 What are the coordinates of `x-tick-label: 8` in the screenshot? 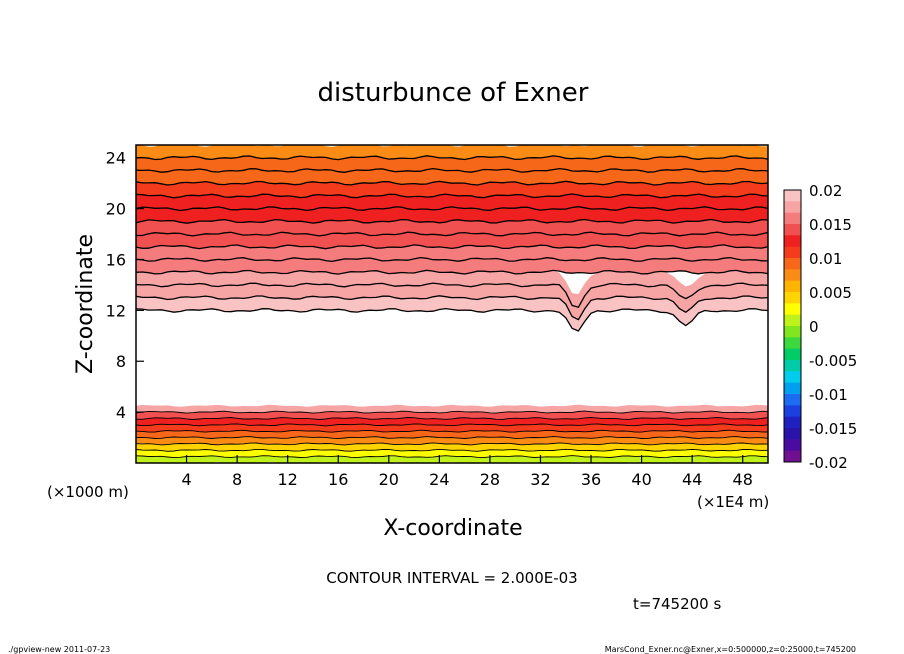 It's located at (237, 479).